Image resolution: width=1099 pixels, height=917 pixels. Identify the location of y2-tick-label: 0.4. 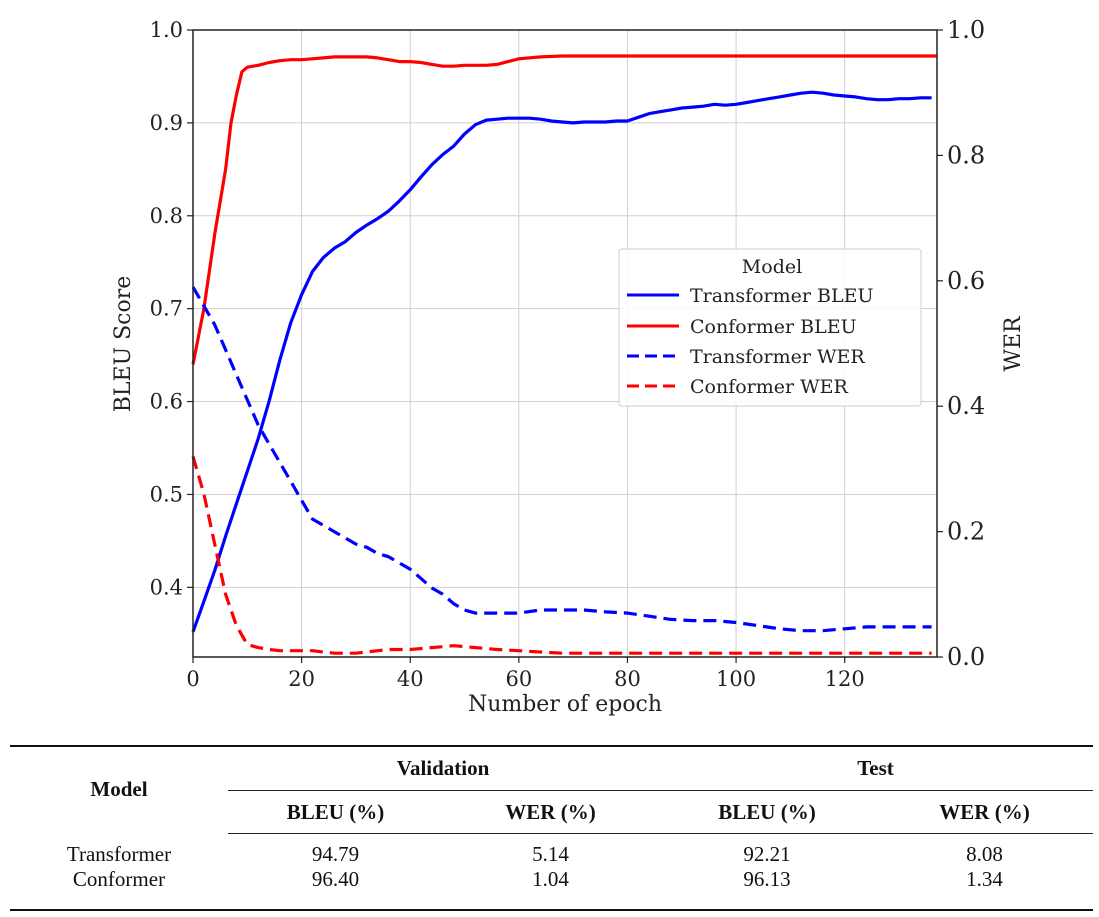
(966, 406).